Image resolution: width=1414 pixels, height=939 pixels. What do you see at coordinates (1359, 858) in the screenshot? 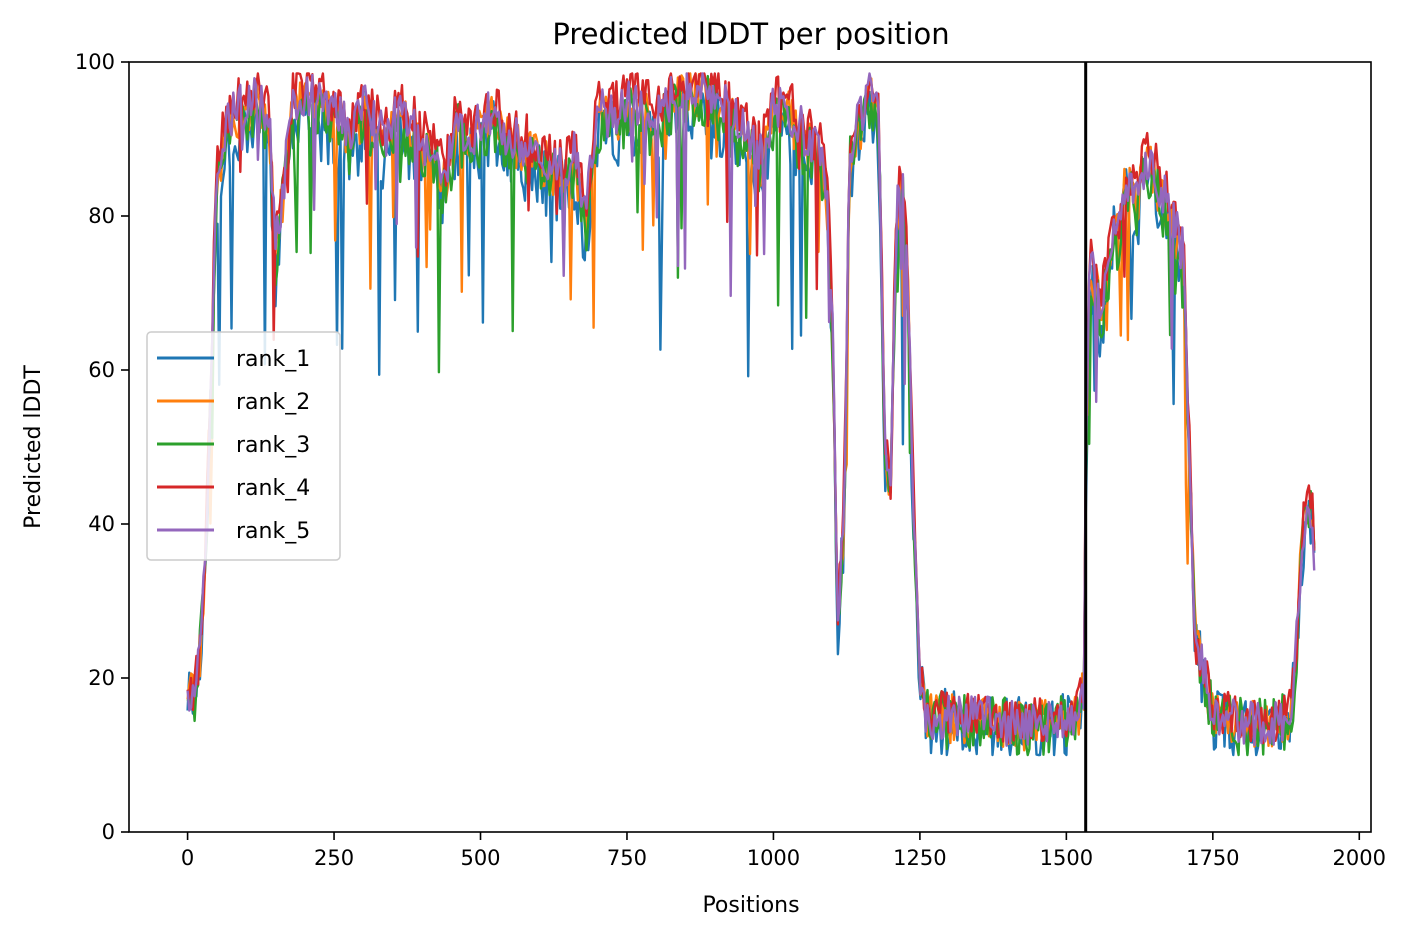
I see `x-tick-label: 2000` at bounding box center [1359, 858].